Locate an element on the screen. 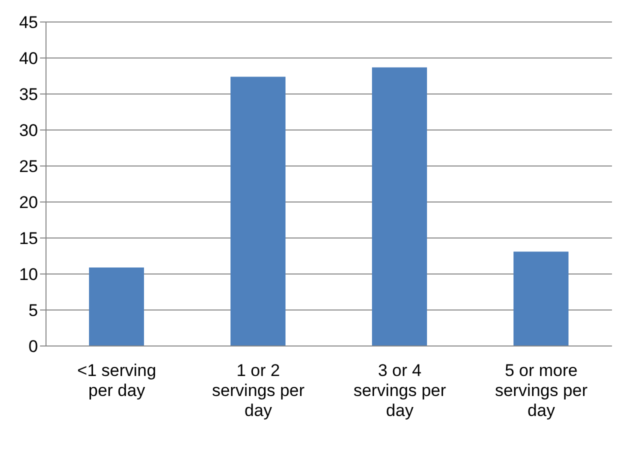 This screenshot has width=628, height=454. y-tick-label: 20 is located at coordinates (28, 202).